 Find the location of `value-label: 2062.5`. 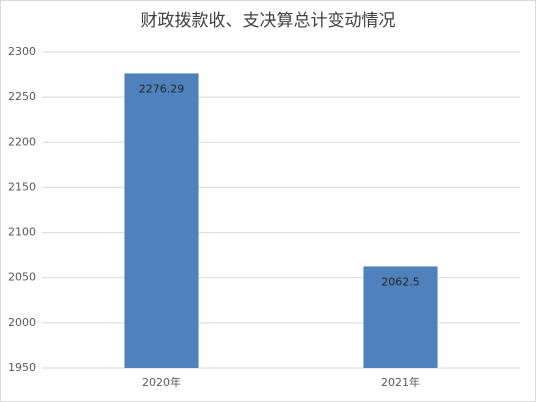

value-label: 2062.5 is located at coordinates (400, 281).